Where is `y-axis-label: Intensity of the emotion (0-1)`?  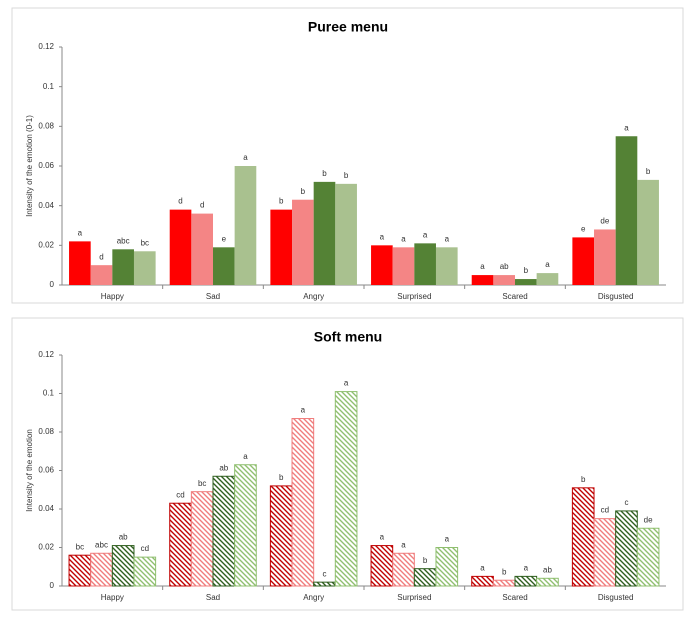 y-axis-label: Intensity of the emotion (0-1) is located at coordinates (29, 166).